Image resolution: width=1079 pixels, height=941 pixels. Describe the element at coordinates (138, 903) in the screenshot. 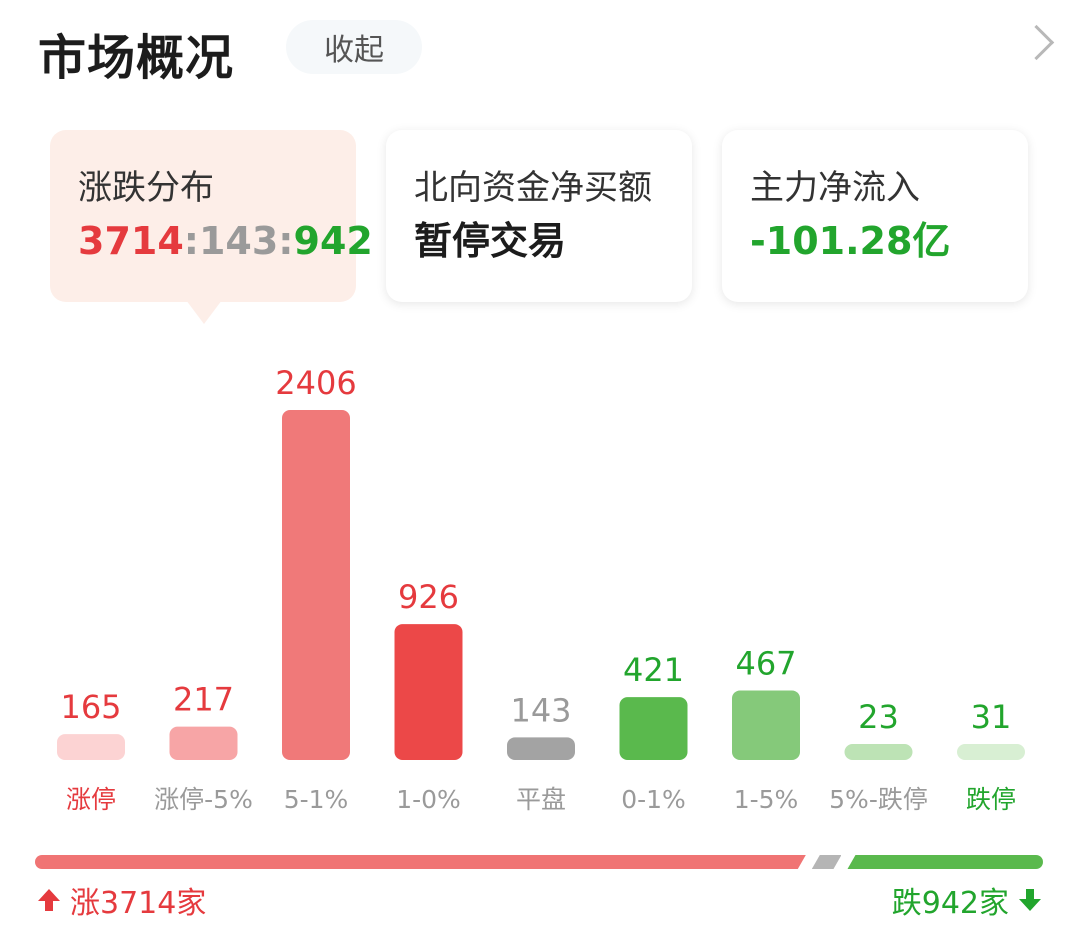

I see `up-summary-label: 涨3714家` at that location.